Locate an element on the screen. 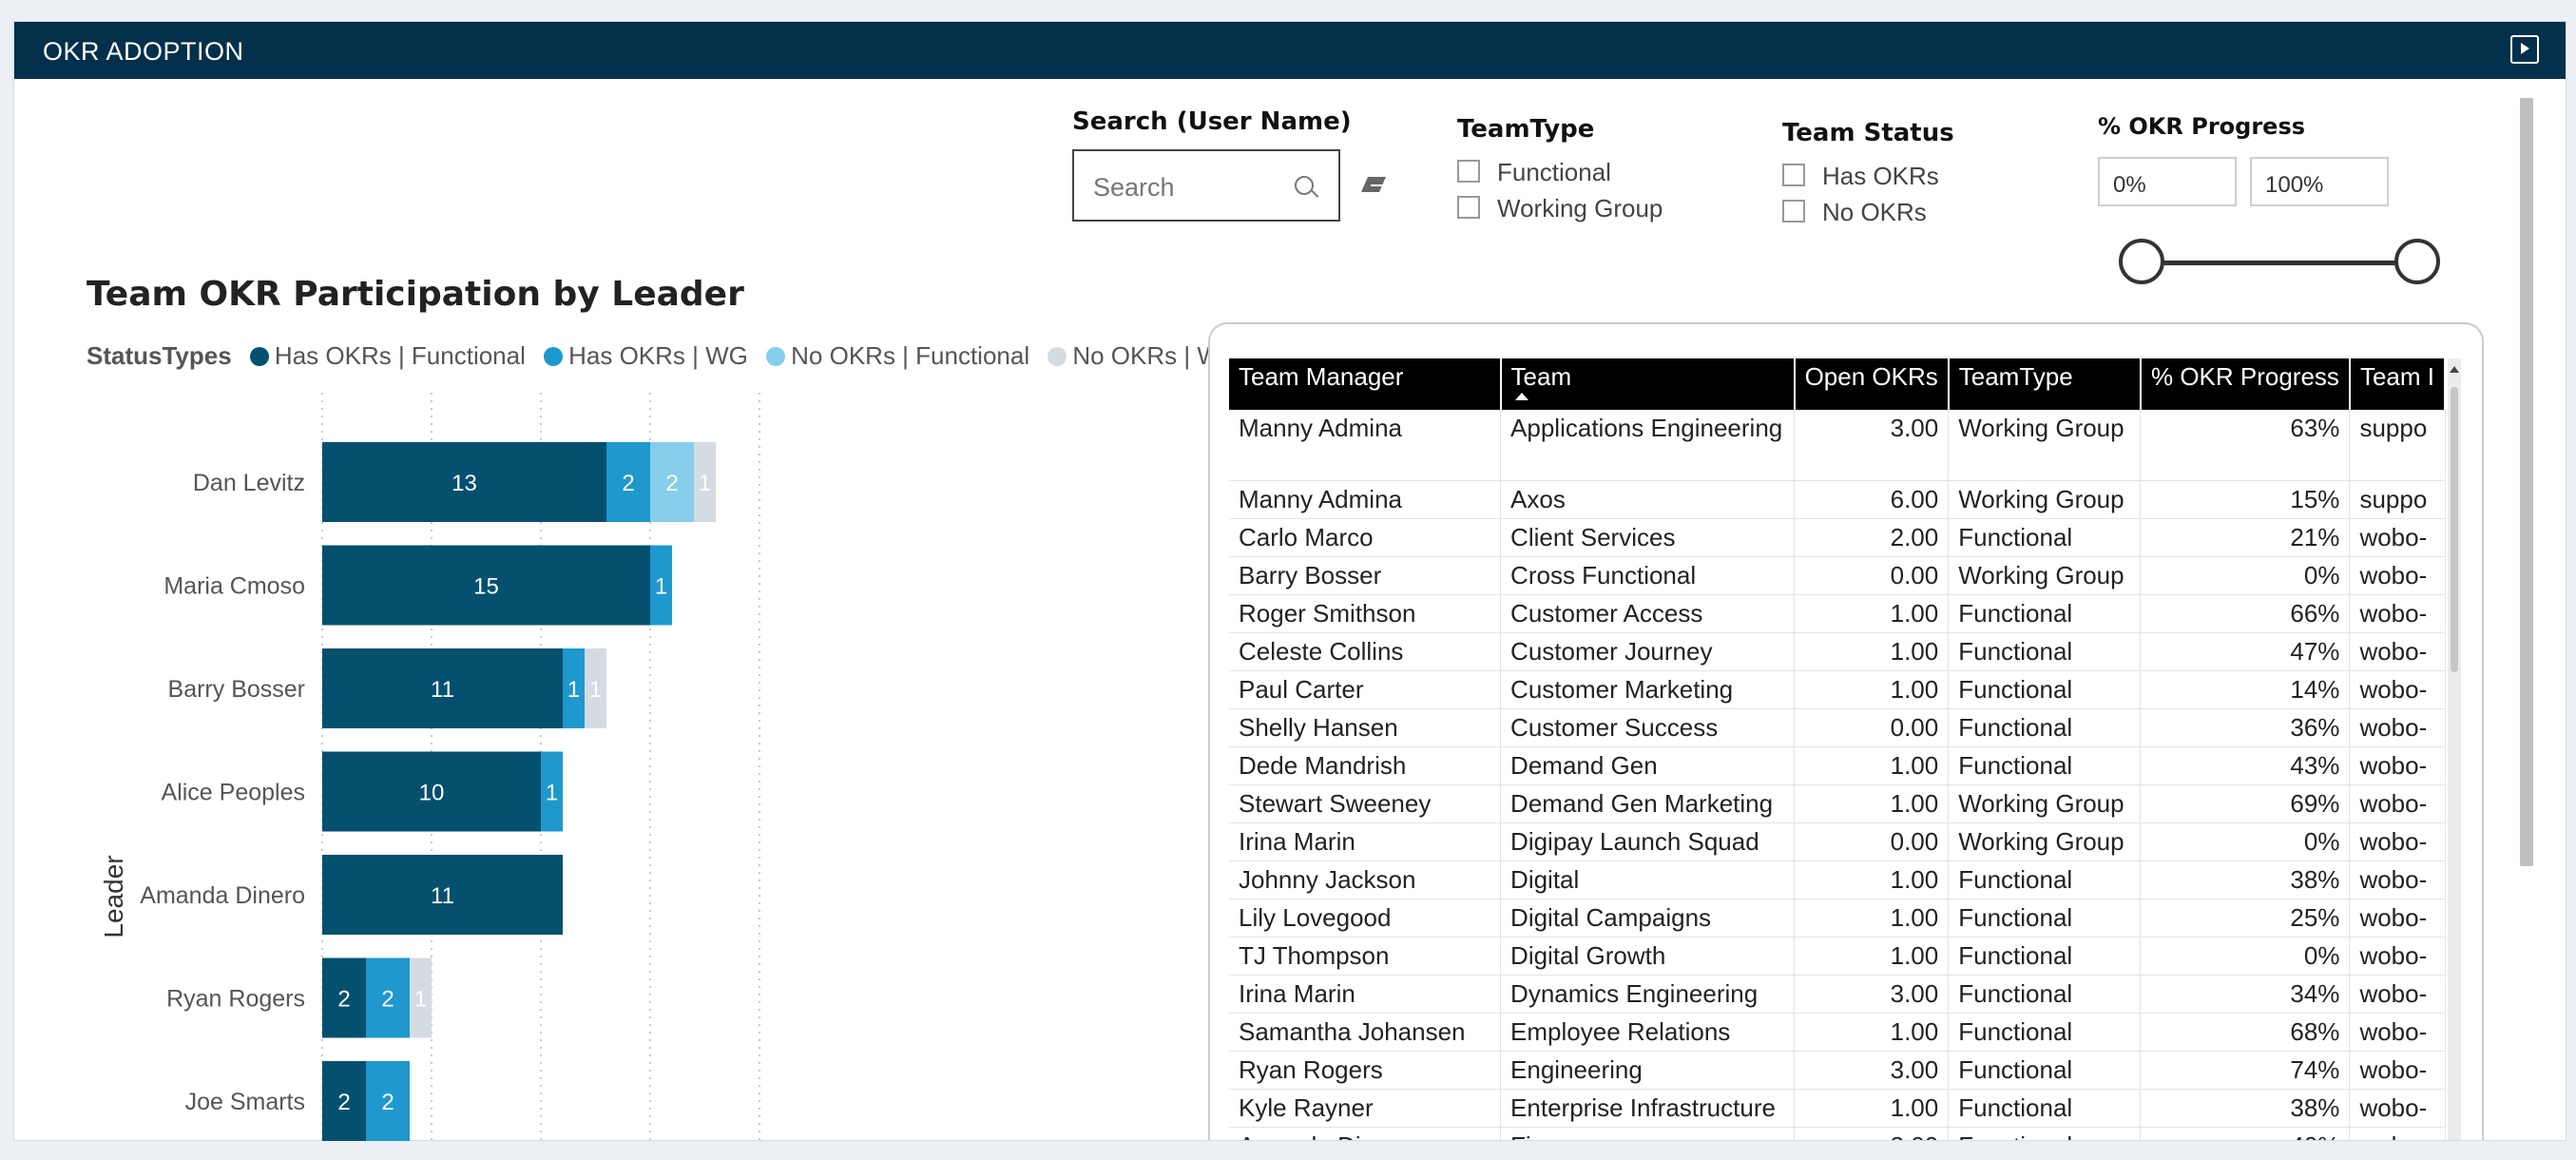 The height and width of the screenshot is (1160, 2576). cell-okr-progress: 74% is located at coordinates (2245, 1070).